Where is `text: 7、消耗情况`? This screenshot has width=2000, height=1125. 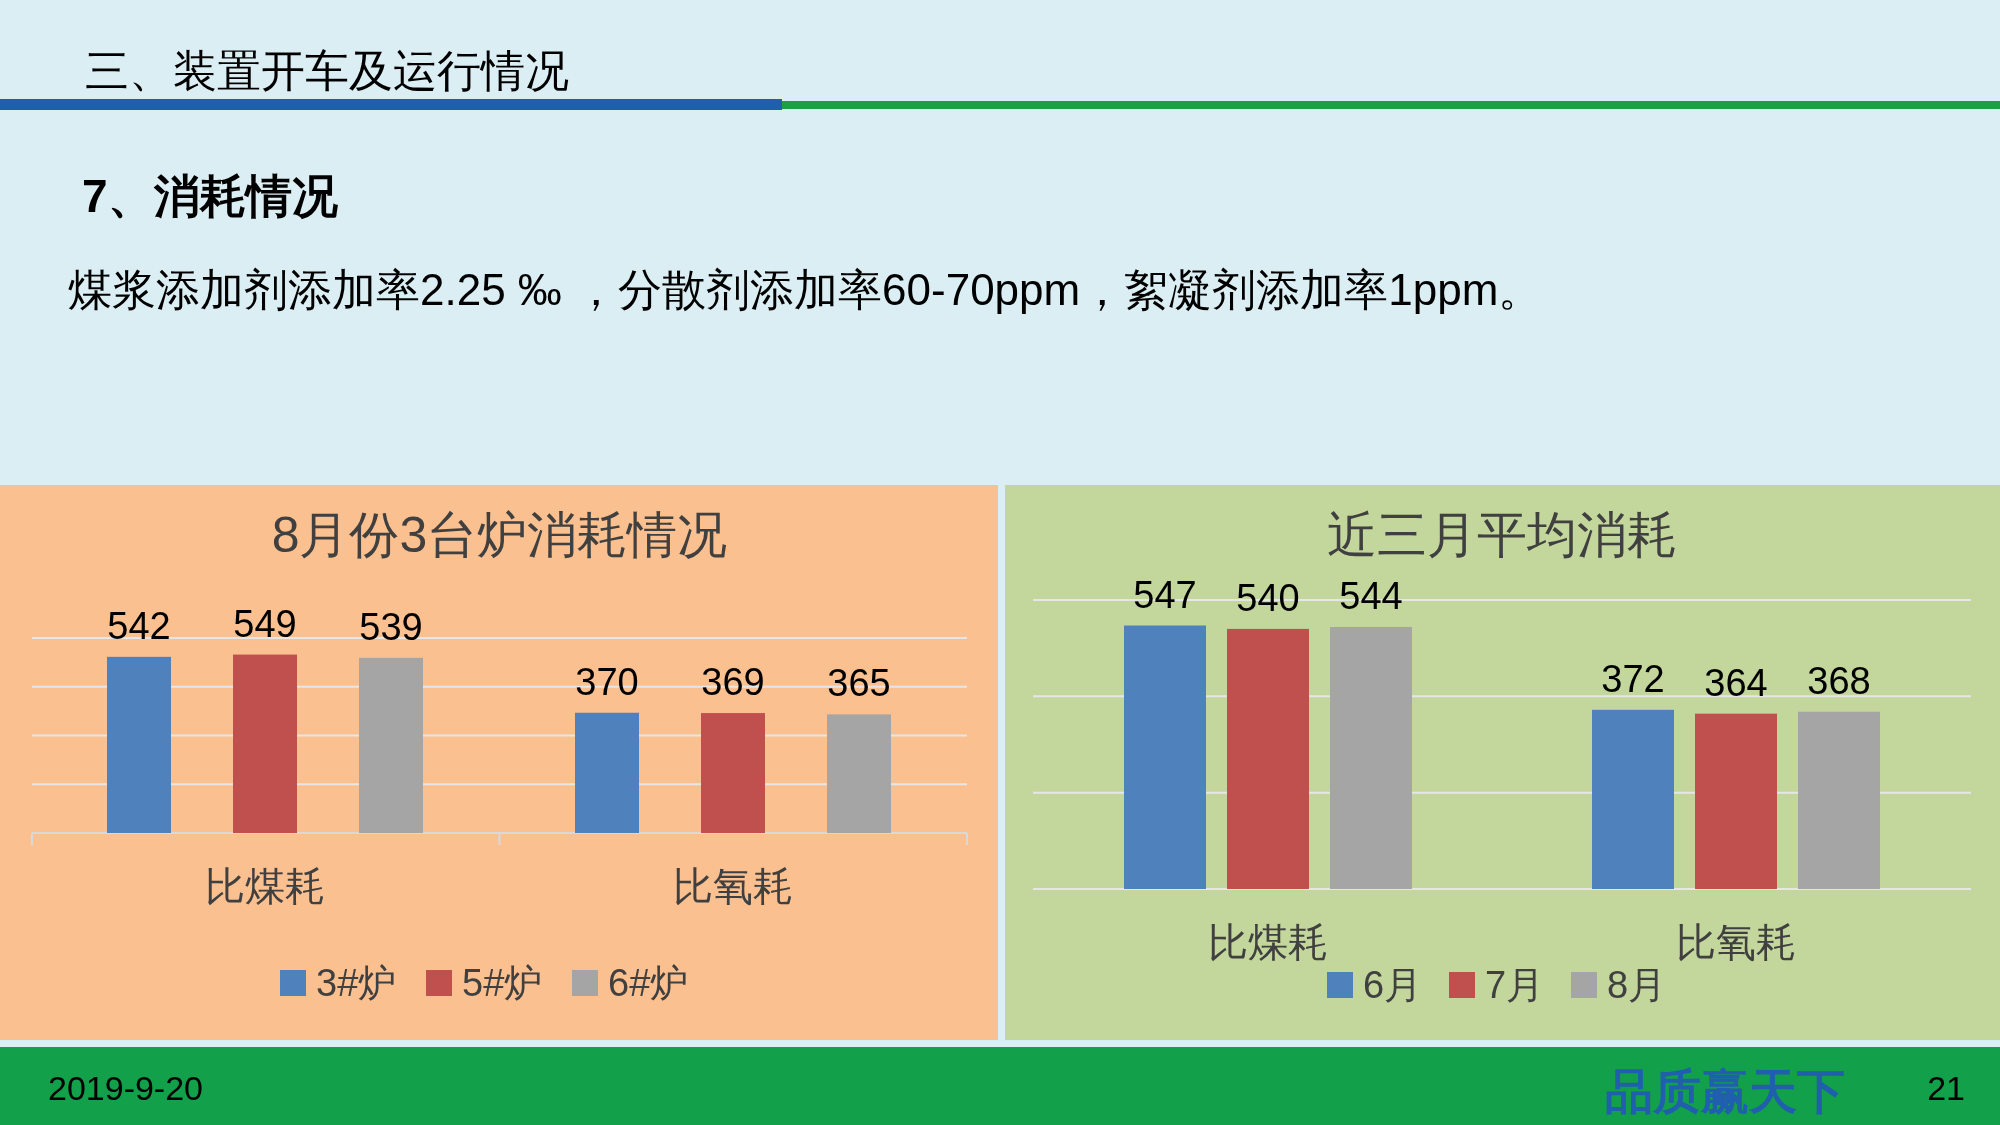
text: 7、消耗情况 is located at coordinates (210, 196).